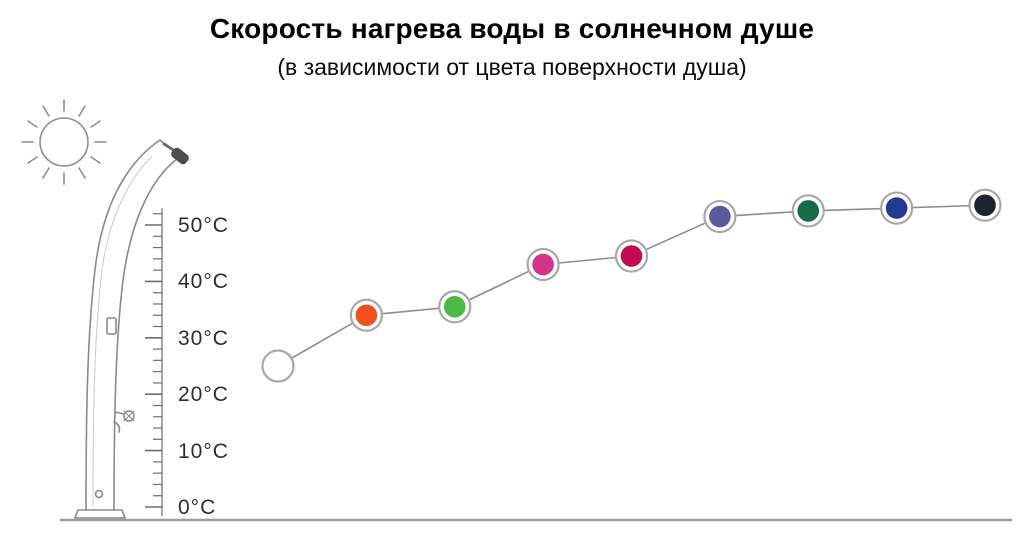  What do you see at coordinates (154, 362) in the screenshot?
I see `temperature-ruler` at bounding box center [154, 362].